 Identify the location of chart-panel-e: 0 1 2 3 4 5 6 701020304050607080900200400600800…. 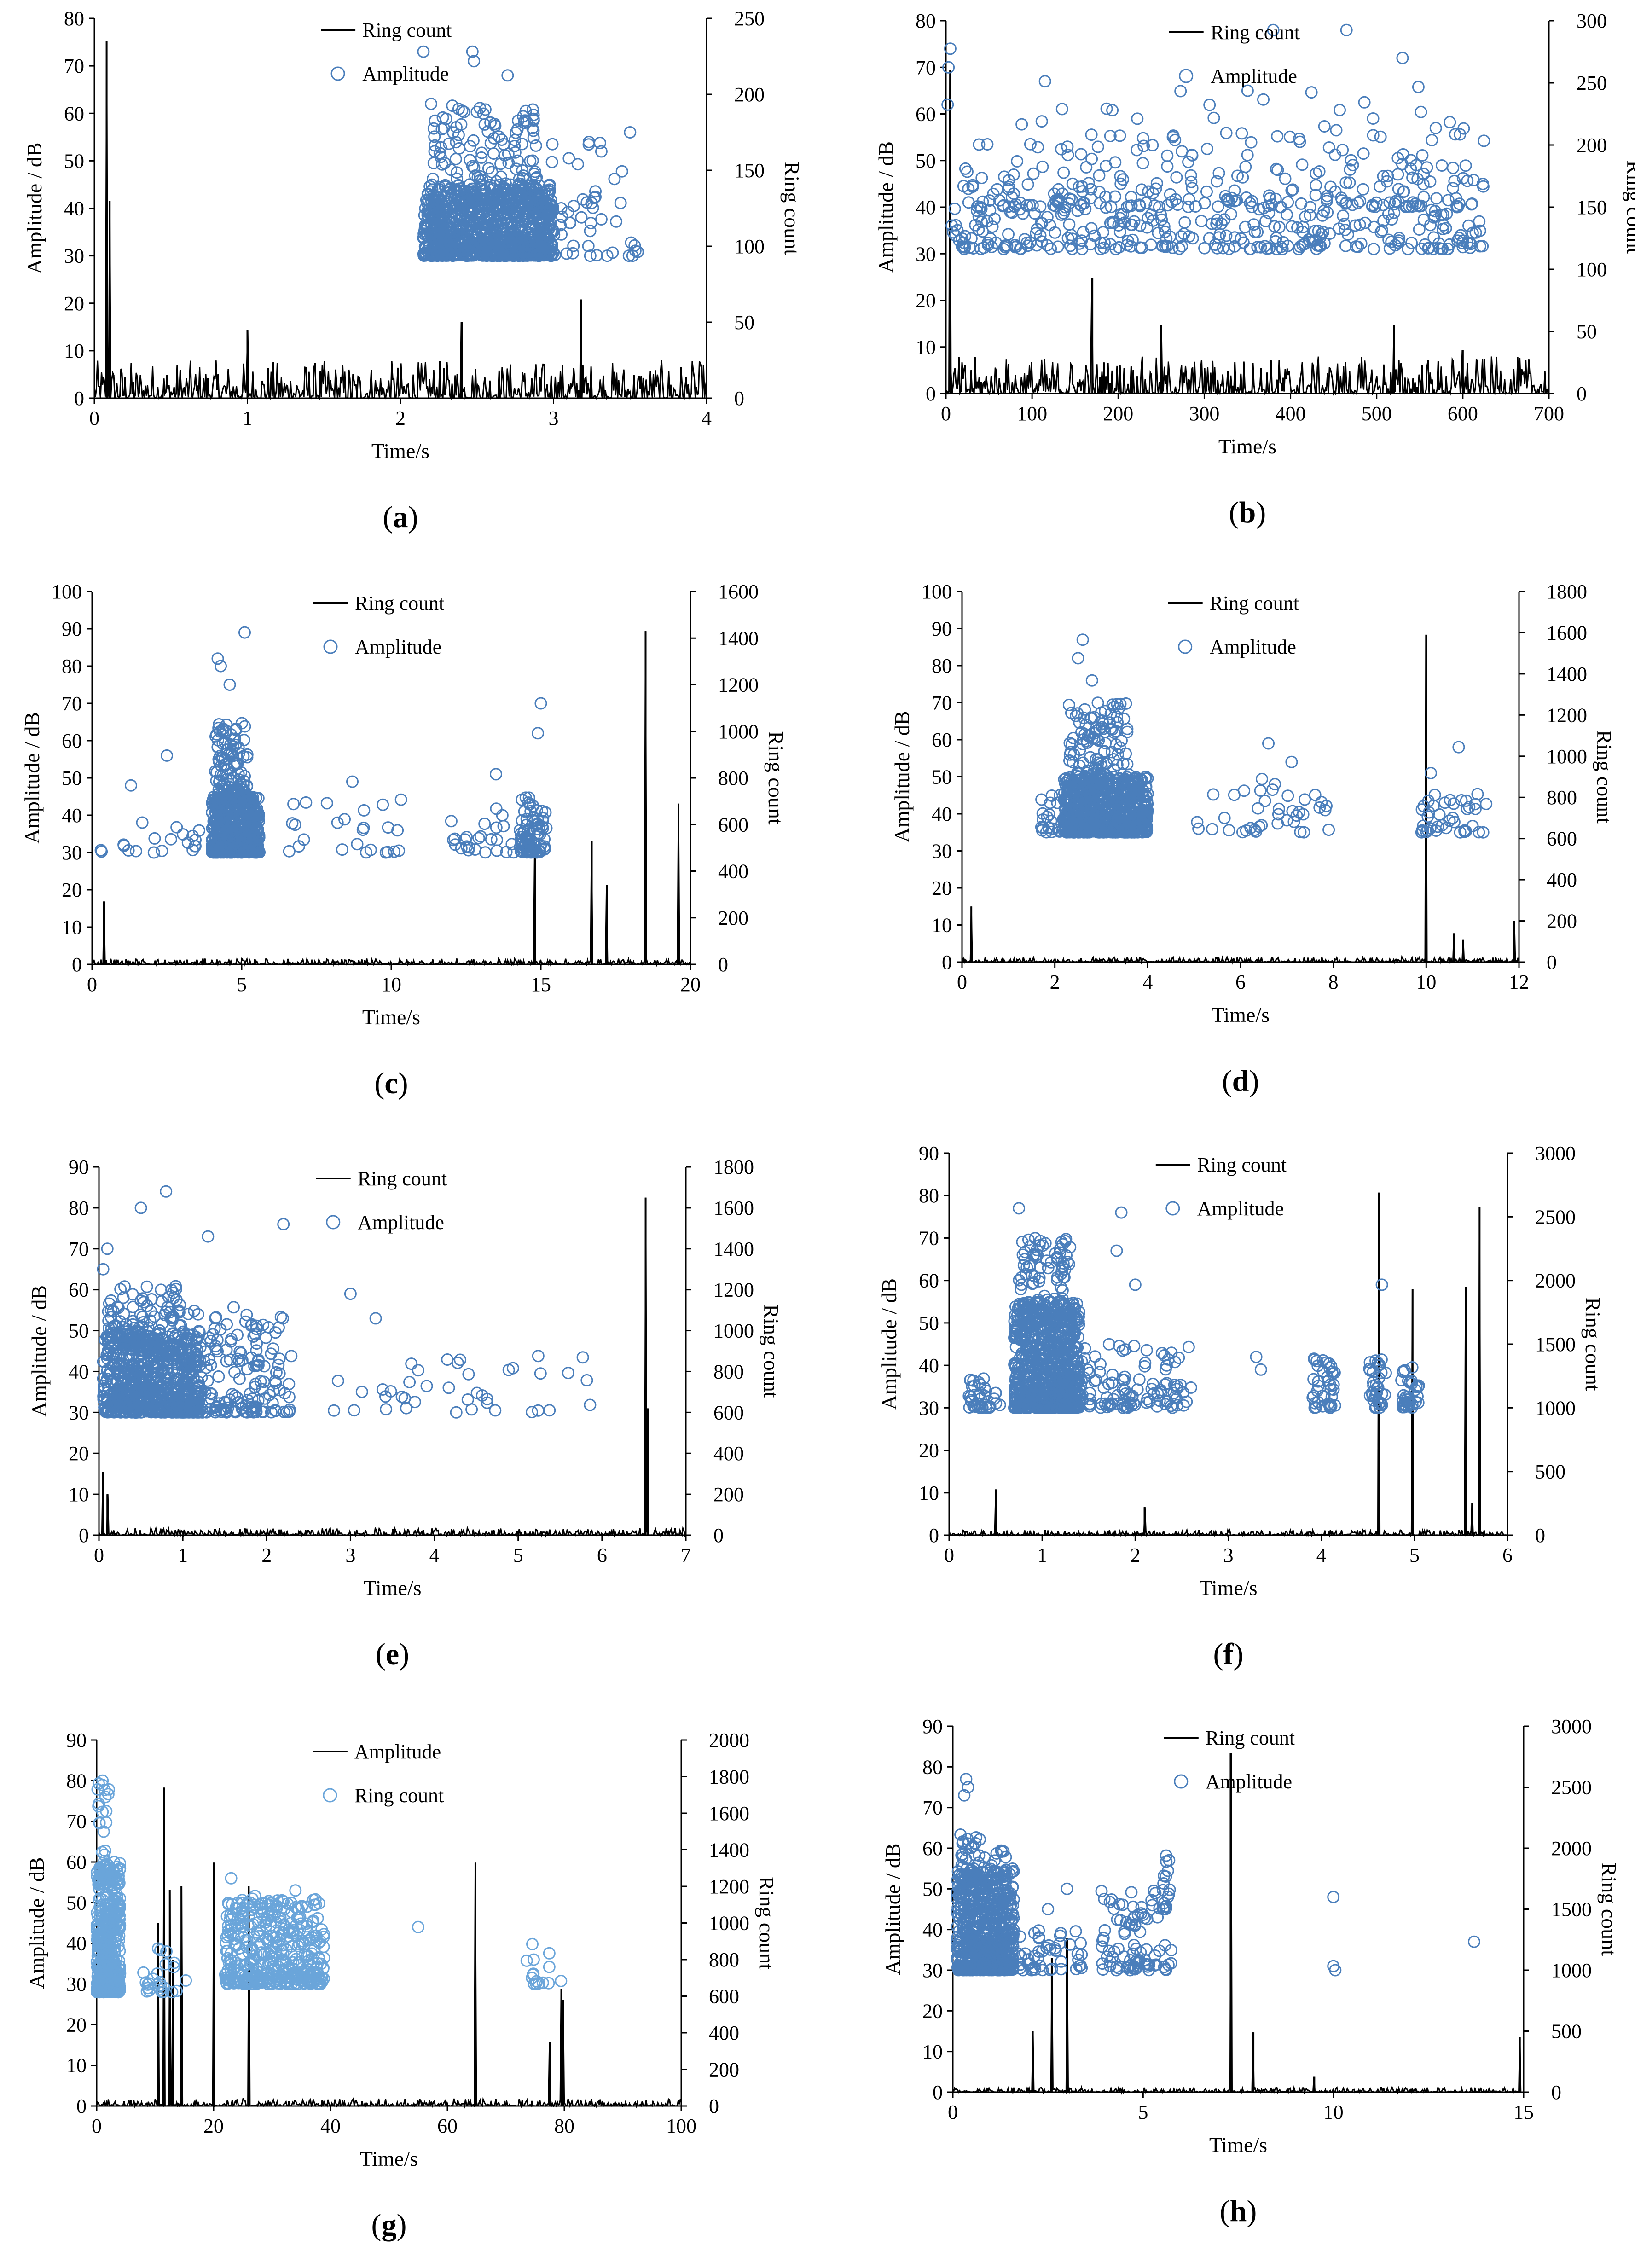
(405, 1413).